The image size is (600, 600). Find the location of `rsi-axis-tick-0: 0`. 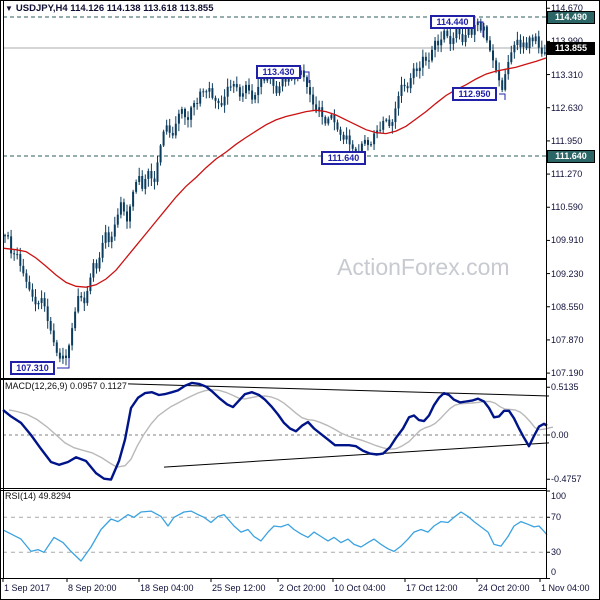

rsi-axis-tick-0: 0 is located at coordinates (554, 572).